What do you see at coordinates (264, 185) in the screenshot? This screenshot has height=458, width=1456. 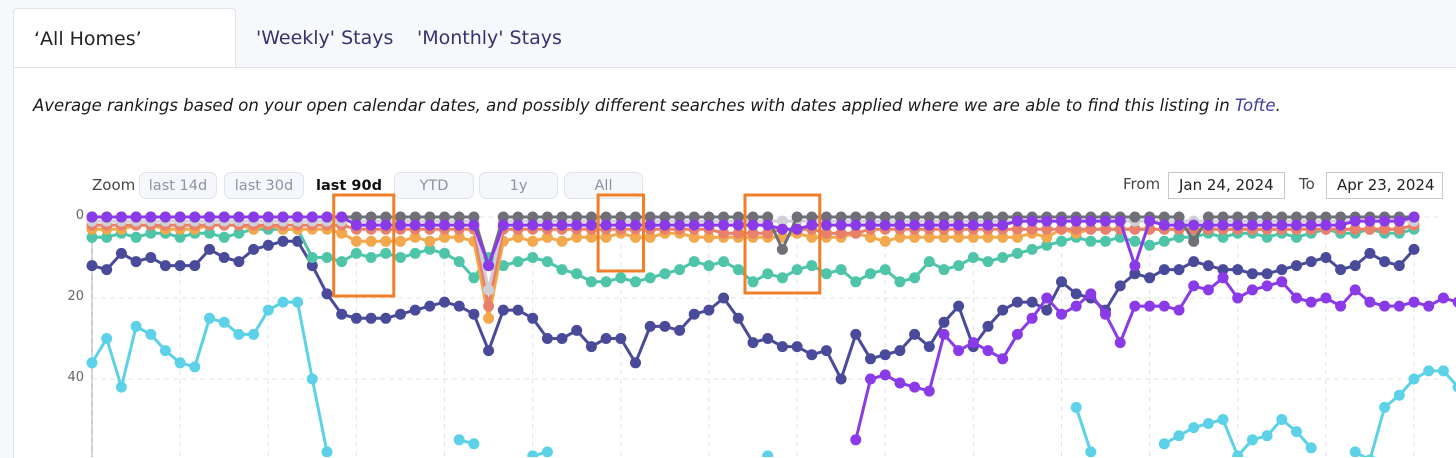 I see `zoom-30d-button: last 30d` at bounding box center [264, 185].